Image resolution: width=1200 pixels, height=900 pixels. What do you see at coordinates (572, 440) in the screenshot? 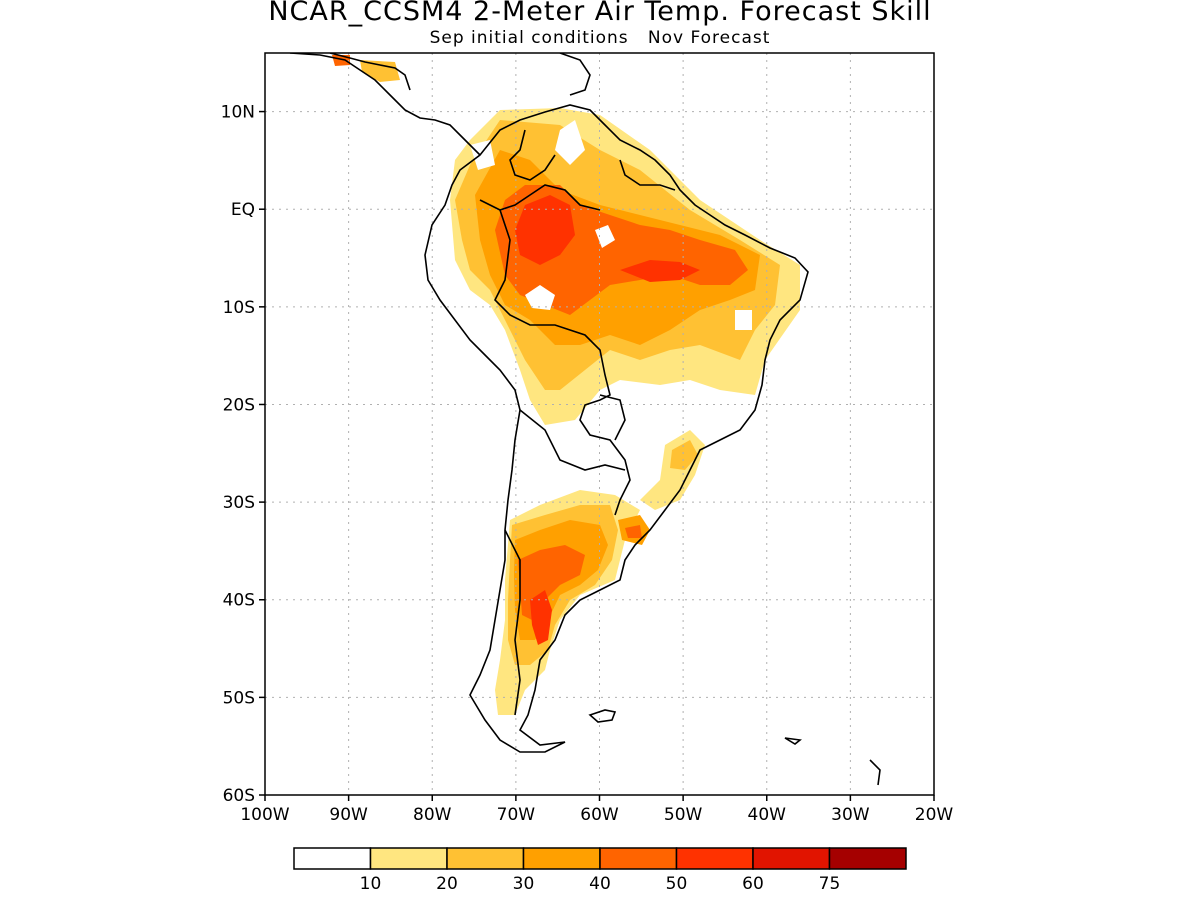
I see `border-e` at bounding box center [572, 440].